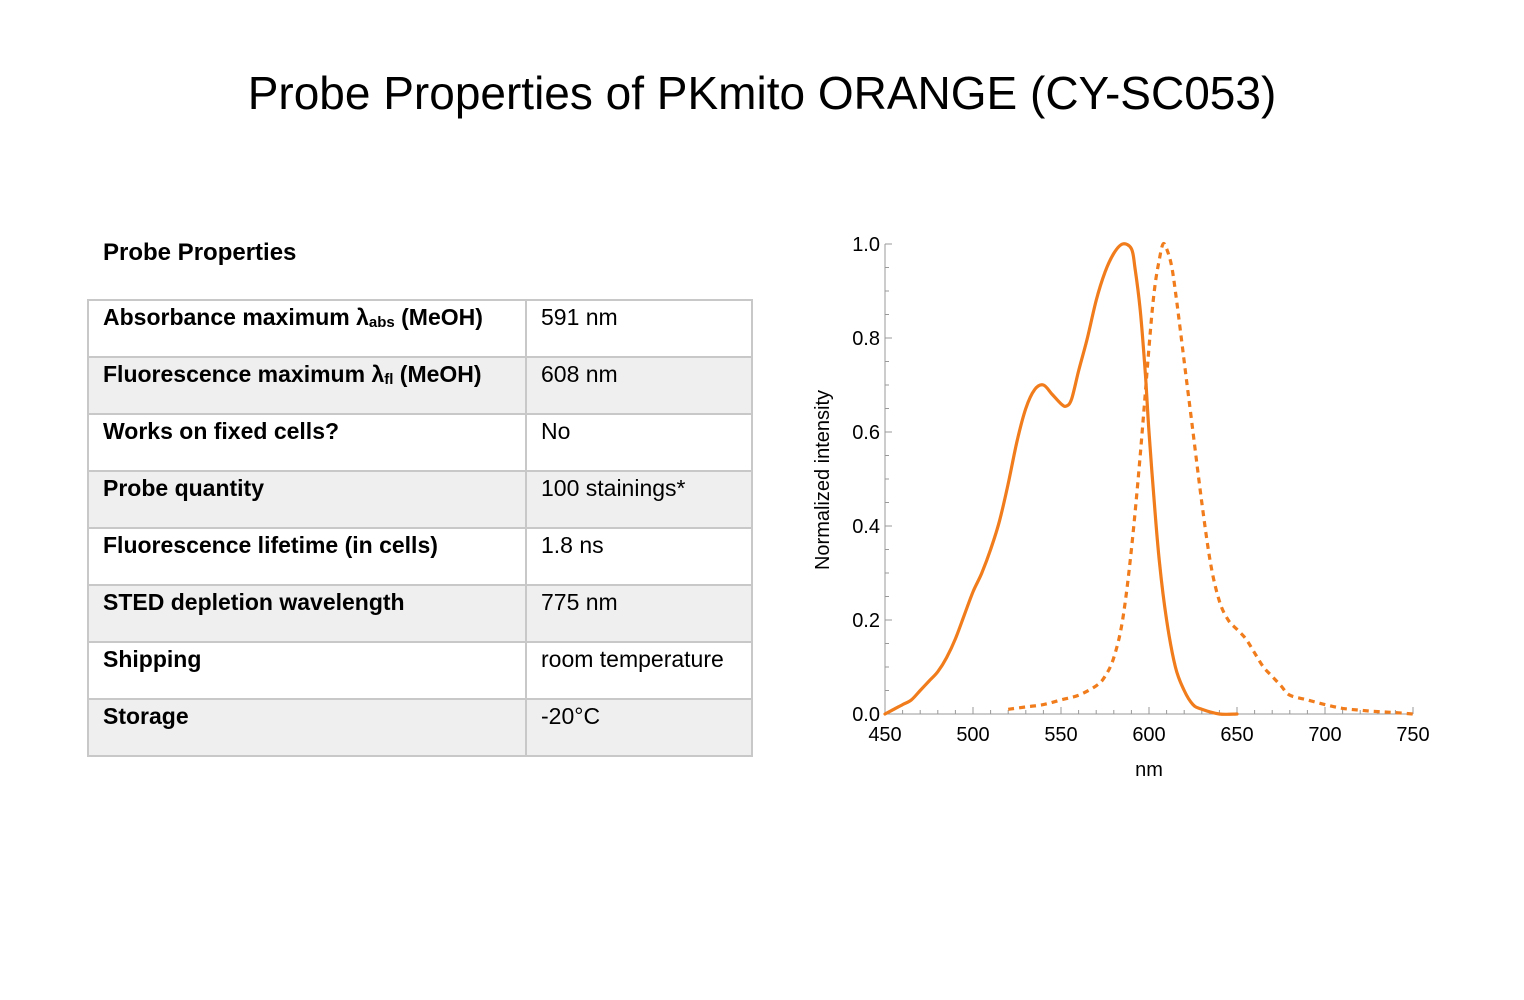 This screenshot has width=1524, height=1000. I want to click on property-label: Shipping, so click(307, 670).